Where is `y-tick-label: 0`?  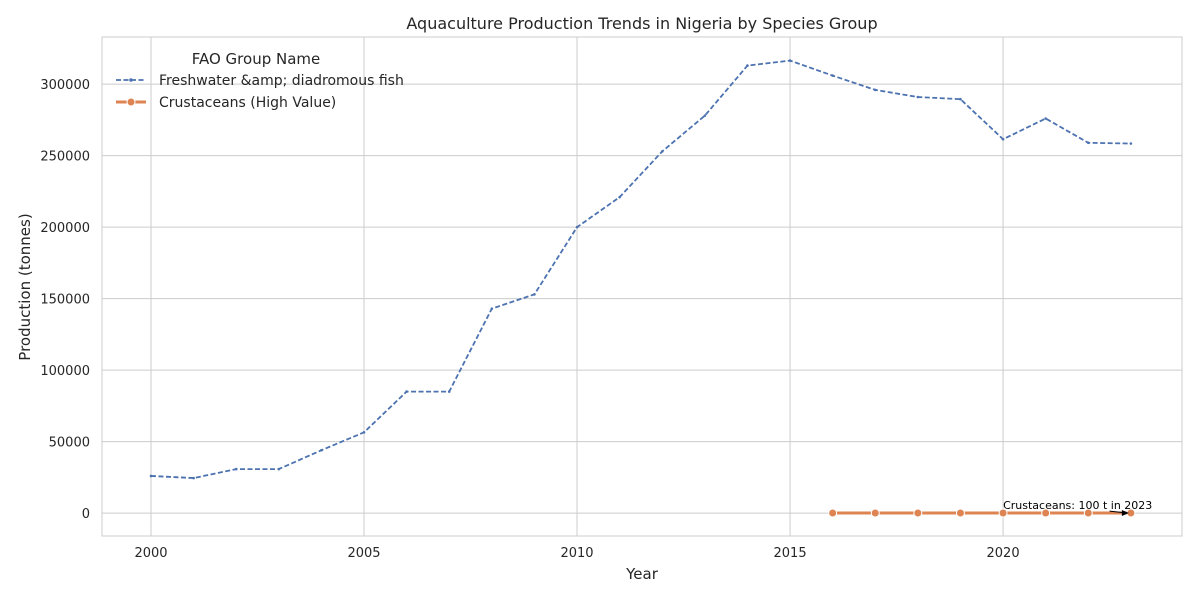
y-tick-label: 0 is located at coordinates (86, 514).